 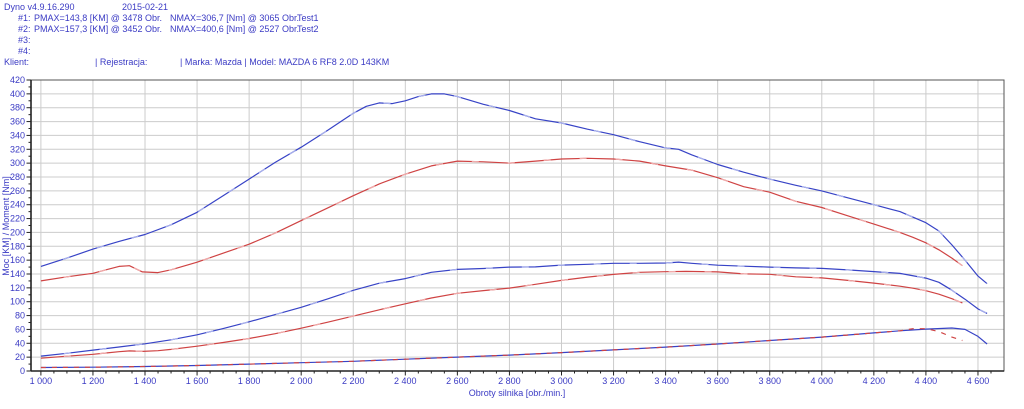 What do you see at coordinates (561, 381) in the screenshot?
I see `x-tick-label: 3 000` at bounding box center [561, 381].